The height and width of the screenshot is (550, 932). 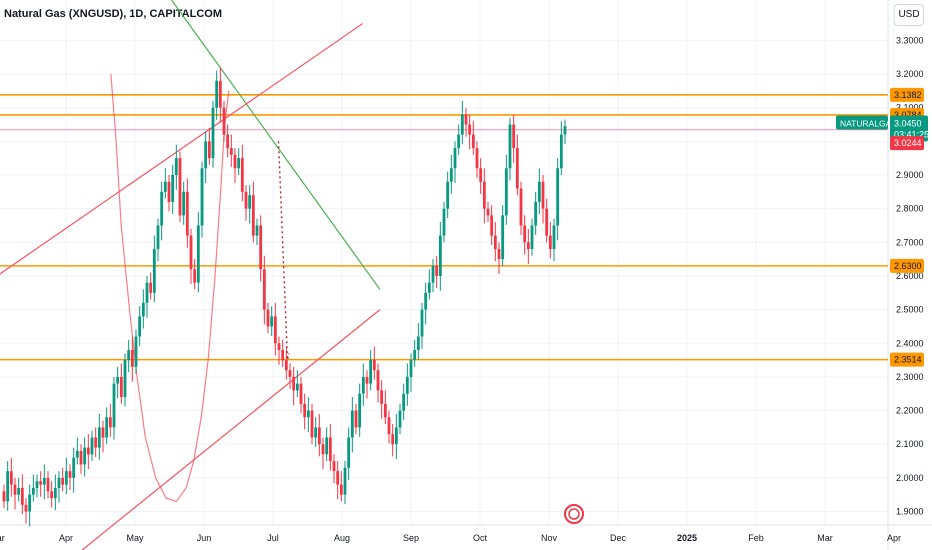 What do you see at coordinates (910, 175) in the screenshot?
I see `y-tick-label: 2.9000` at bounding box center [910, 175].